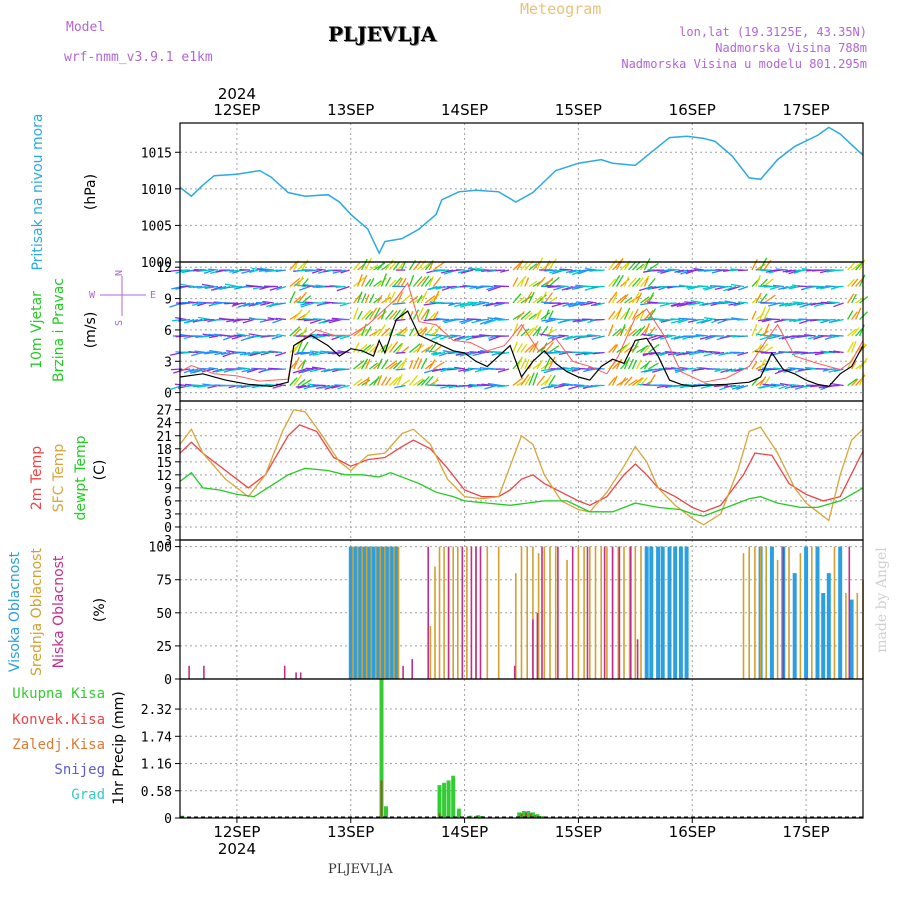 Image resolution: width=900 pixels, height=900 pixels. I want to click on top-date-label: 16SEP, so click(692, 110).